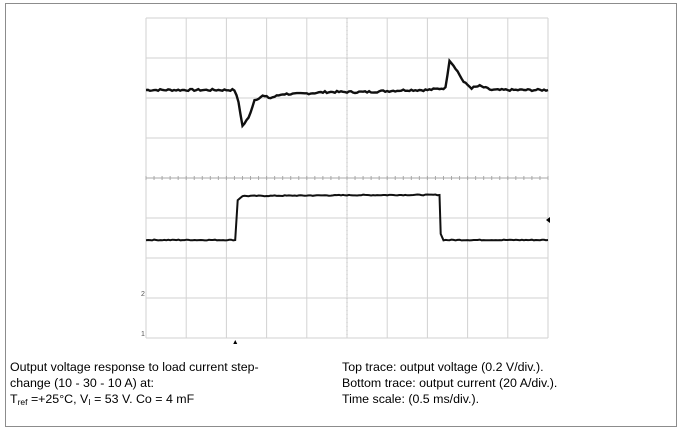 The image size is (683, 432). Describe the element at coordinates (22, 402) in the screenshot. I see `temp-subscript: ref` at that location.